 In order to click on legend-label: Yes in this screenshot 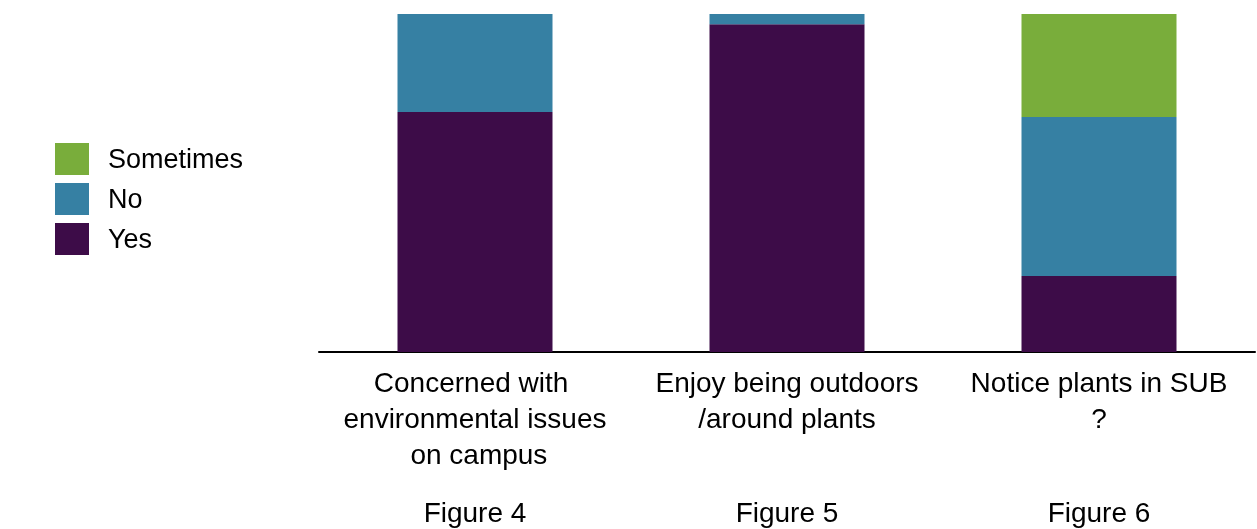, I will do `click(130, 239)`.